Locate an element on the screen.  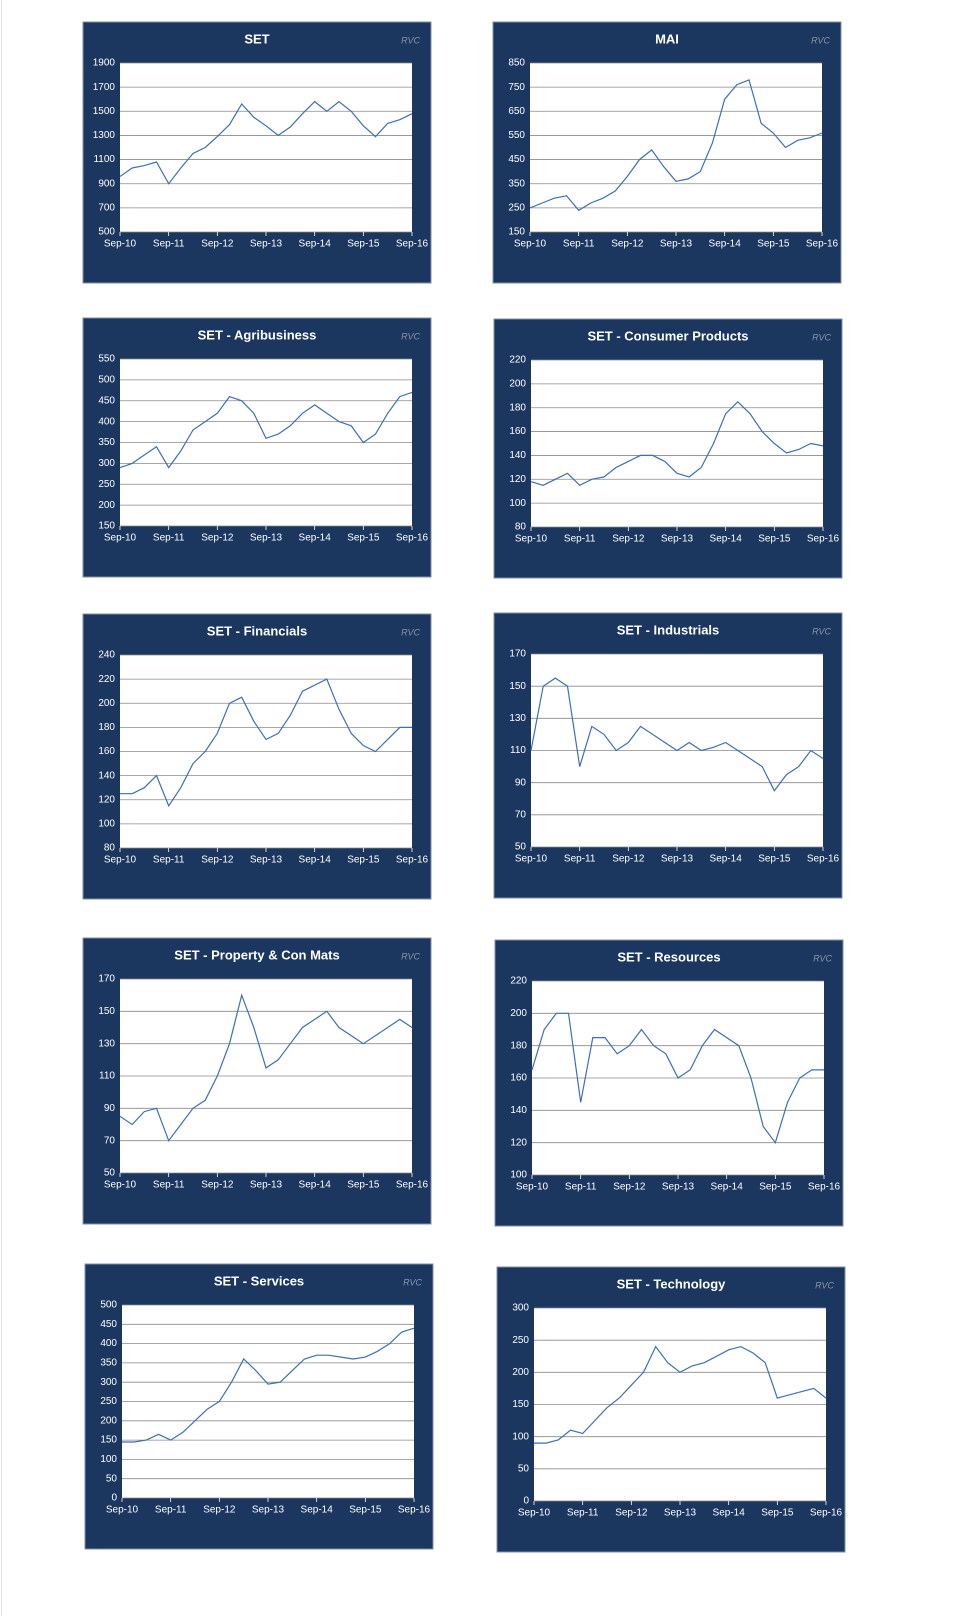
y-tick-label: 900 is located at coordinates (106, 183).